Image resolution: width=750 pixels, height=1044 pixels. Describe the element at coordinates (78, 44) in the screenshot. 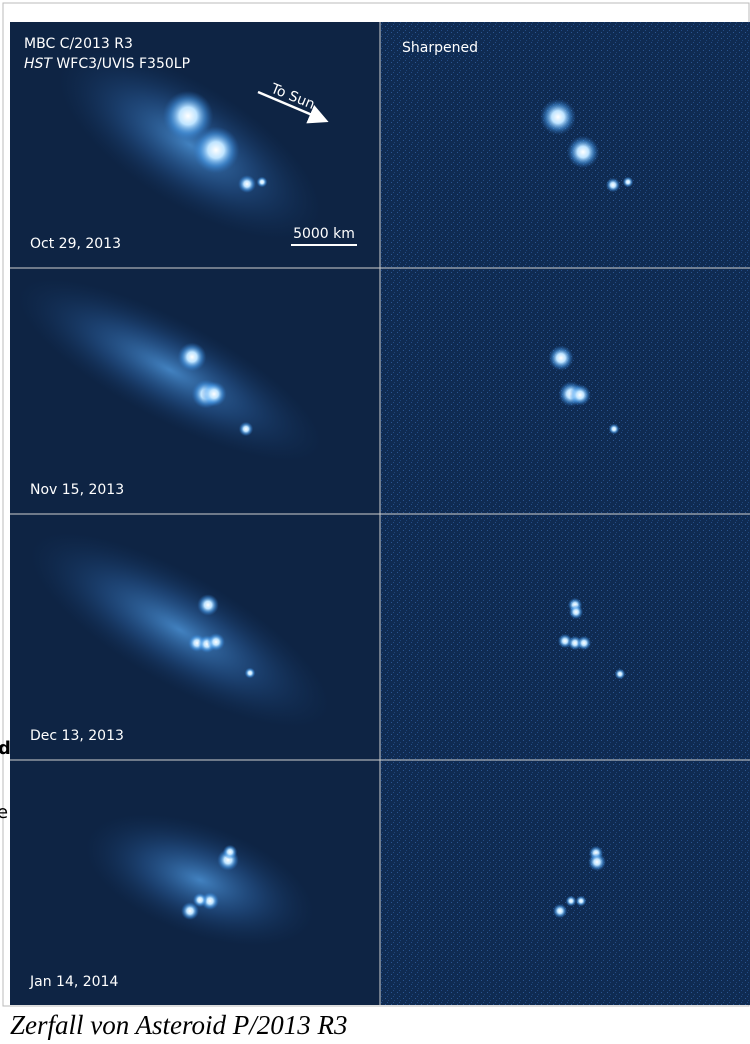

I see `object-title: MBC C/2013 R3` at that location.